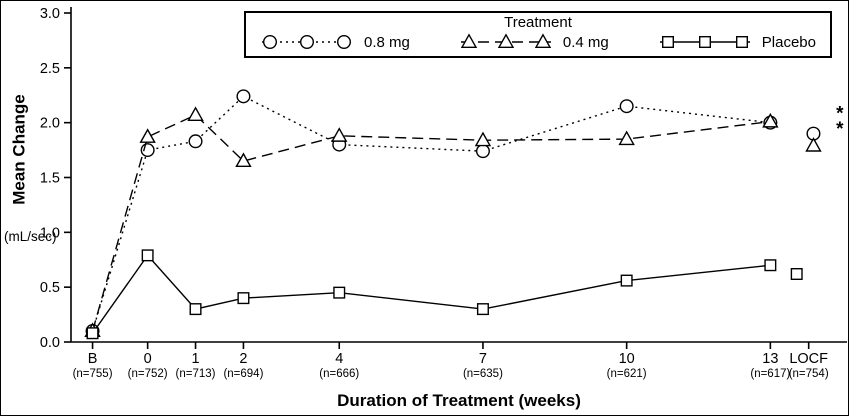 The width and height of the screenshot is (849, 416). I want to click on legend-entries: 0.8 mg 0.4 mg Placebo, so click(538, 41).